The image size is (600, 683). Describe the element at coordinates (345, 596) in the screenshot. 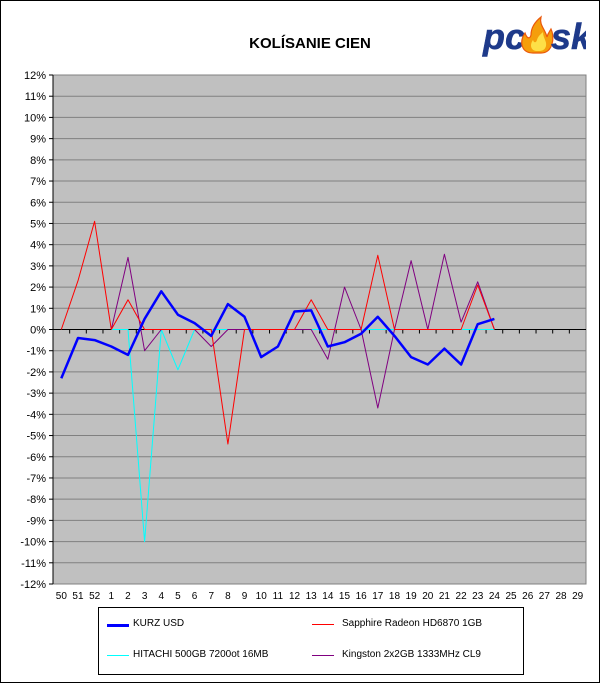

I see `x-tick-label: 15` at that location.